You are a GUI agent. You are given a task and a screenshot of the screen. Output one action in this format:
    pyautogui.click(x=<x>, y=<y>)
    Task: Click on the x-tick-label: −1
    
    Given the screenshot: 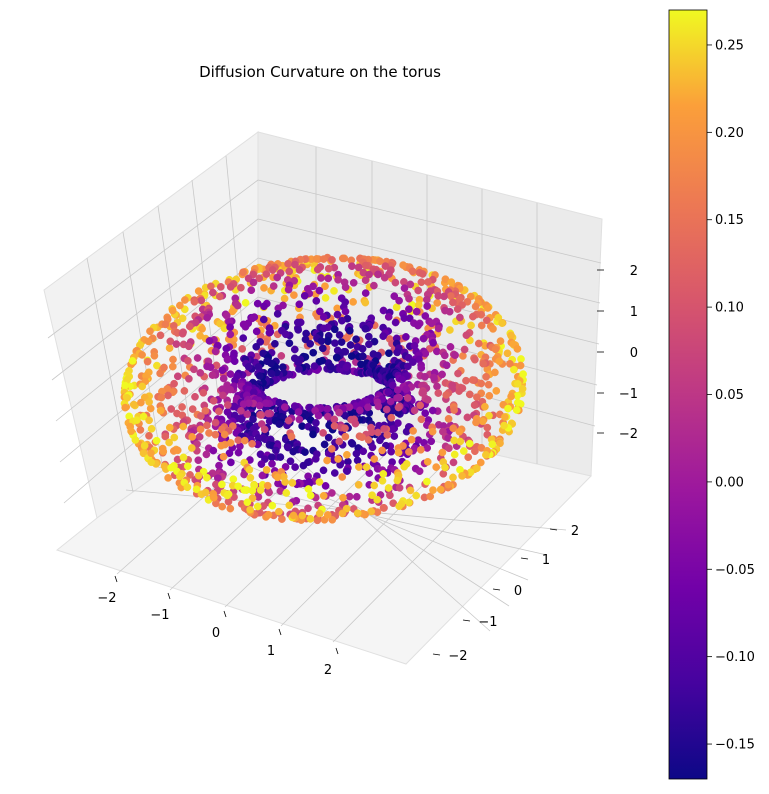 What is the action you would take?
    pyautogui.click(x=159, y=615)
    